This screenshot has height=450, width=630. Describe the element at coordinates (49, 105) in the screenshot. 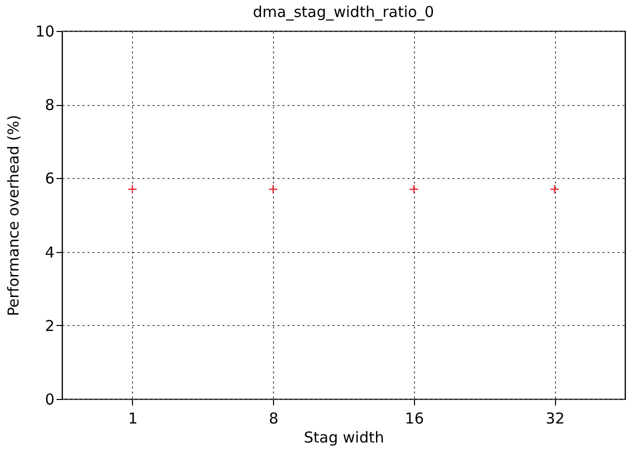

I see `y-tick-label: 8` at that location.